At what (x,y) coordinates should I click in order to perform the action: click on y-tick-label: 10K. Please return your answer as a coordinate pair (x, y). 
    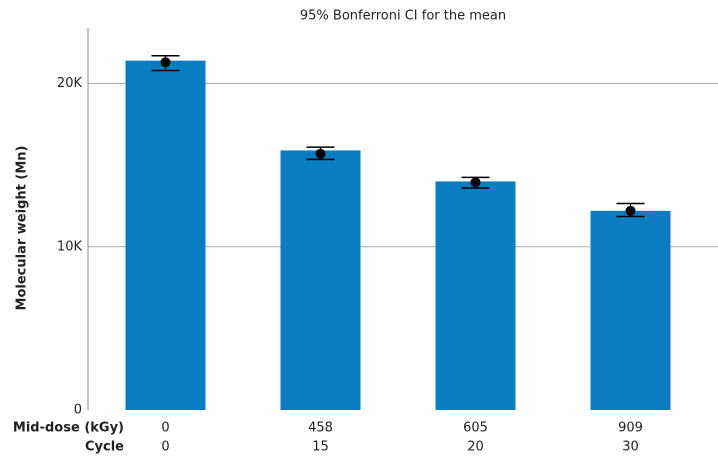
    Looking at the image, I should click on (70, 246).